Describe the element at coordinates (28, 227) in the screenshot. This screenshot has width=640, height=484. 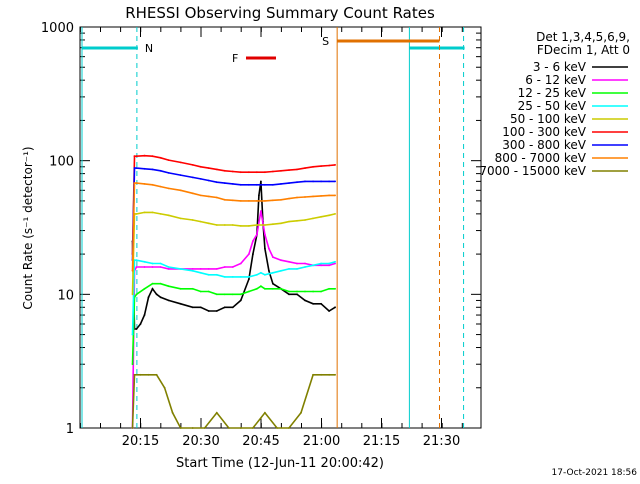
I see `y-axis-label: Count Rate (s⁻¹ detector⁻¹)` at that location.